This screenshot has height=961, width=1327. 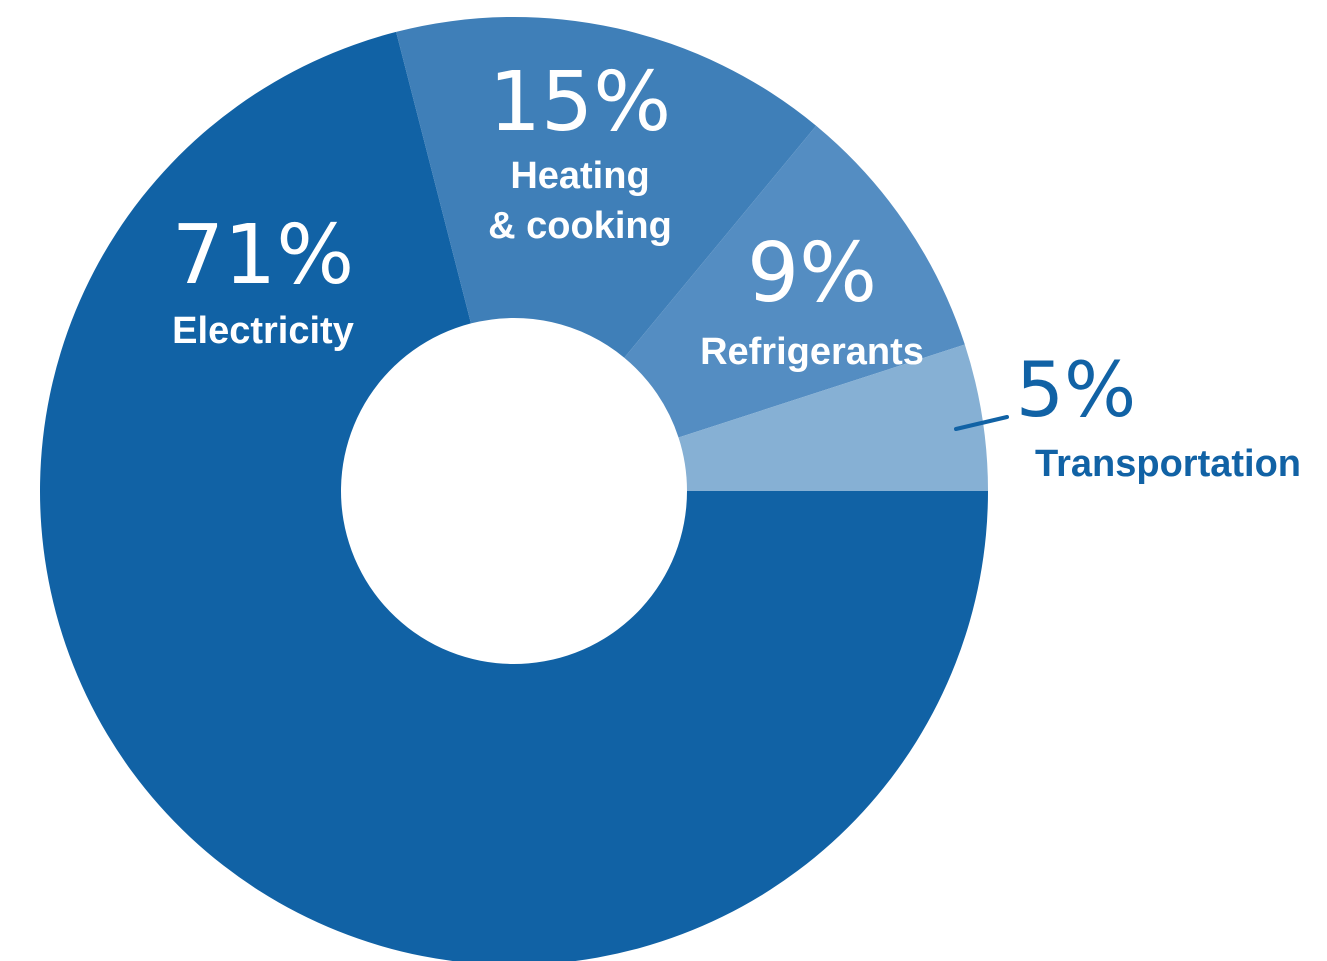 What do you see at coordinates (263, 255) in the screenshot?
I see `value-label-electricity: 71%` at bounding box center [263, 255].